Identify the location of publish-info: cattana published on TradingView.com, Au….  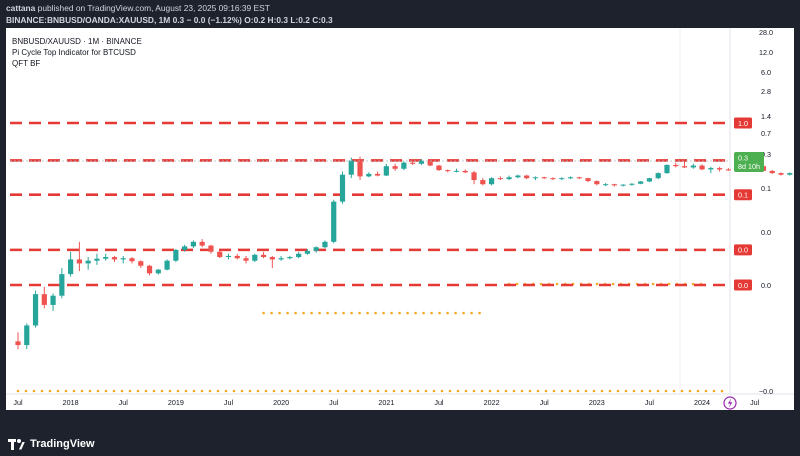
(138, 8).